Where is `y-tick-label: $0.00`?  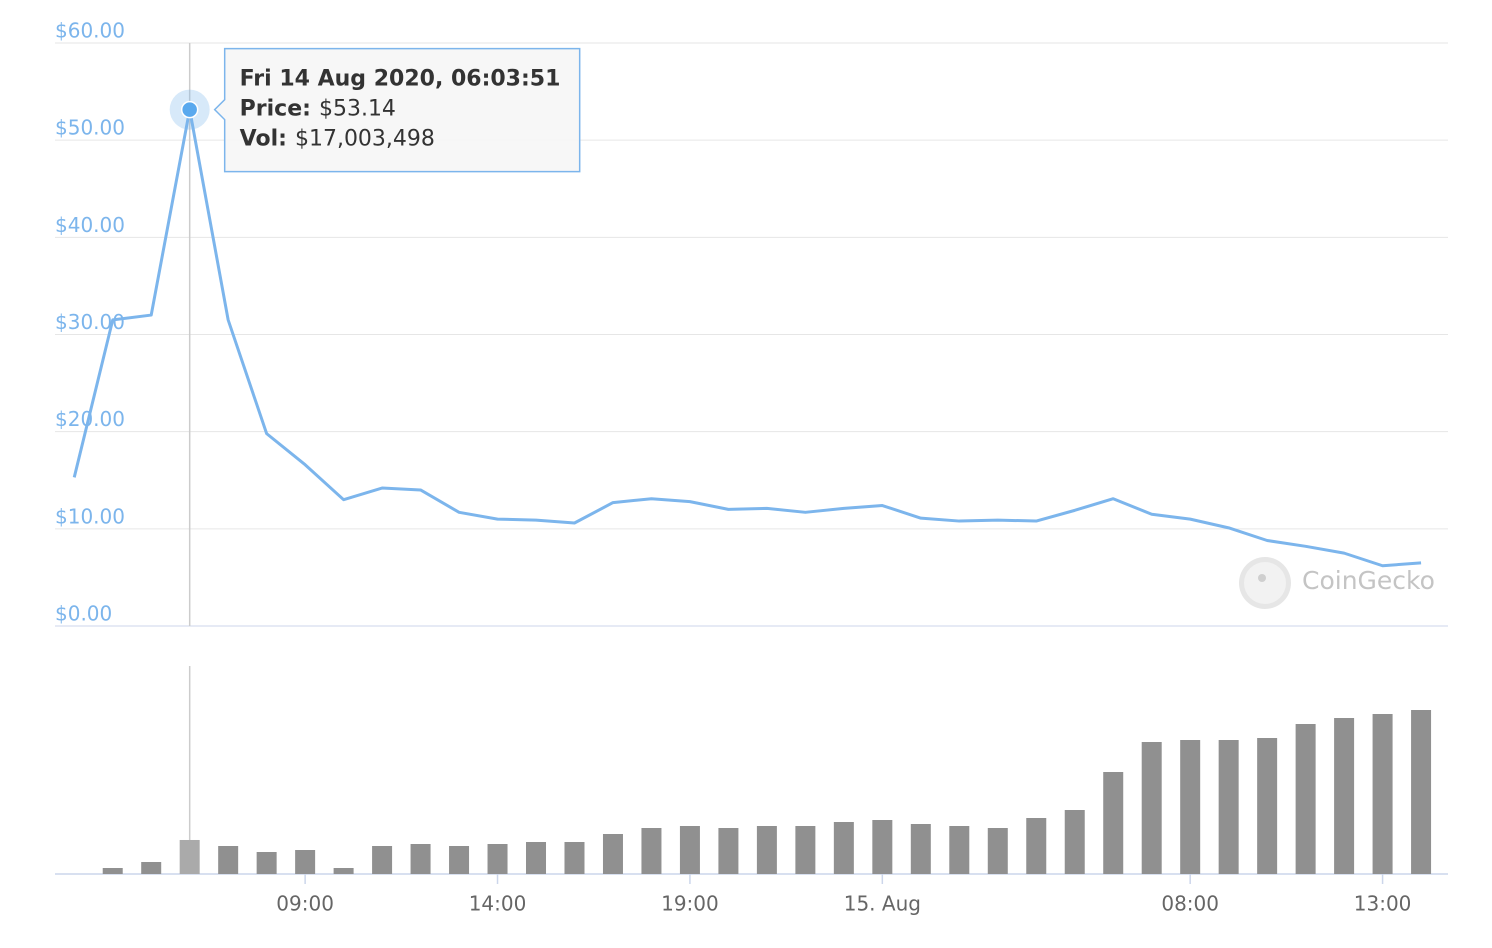 y-tick-label: $0.00 is located at coordinates (83, 614).